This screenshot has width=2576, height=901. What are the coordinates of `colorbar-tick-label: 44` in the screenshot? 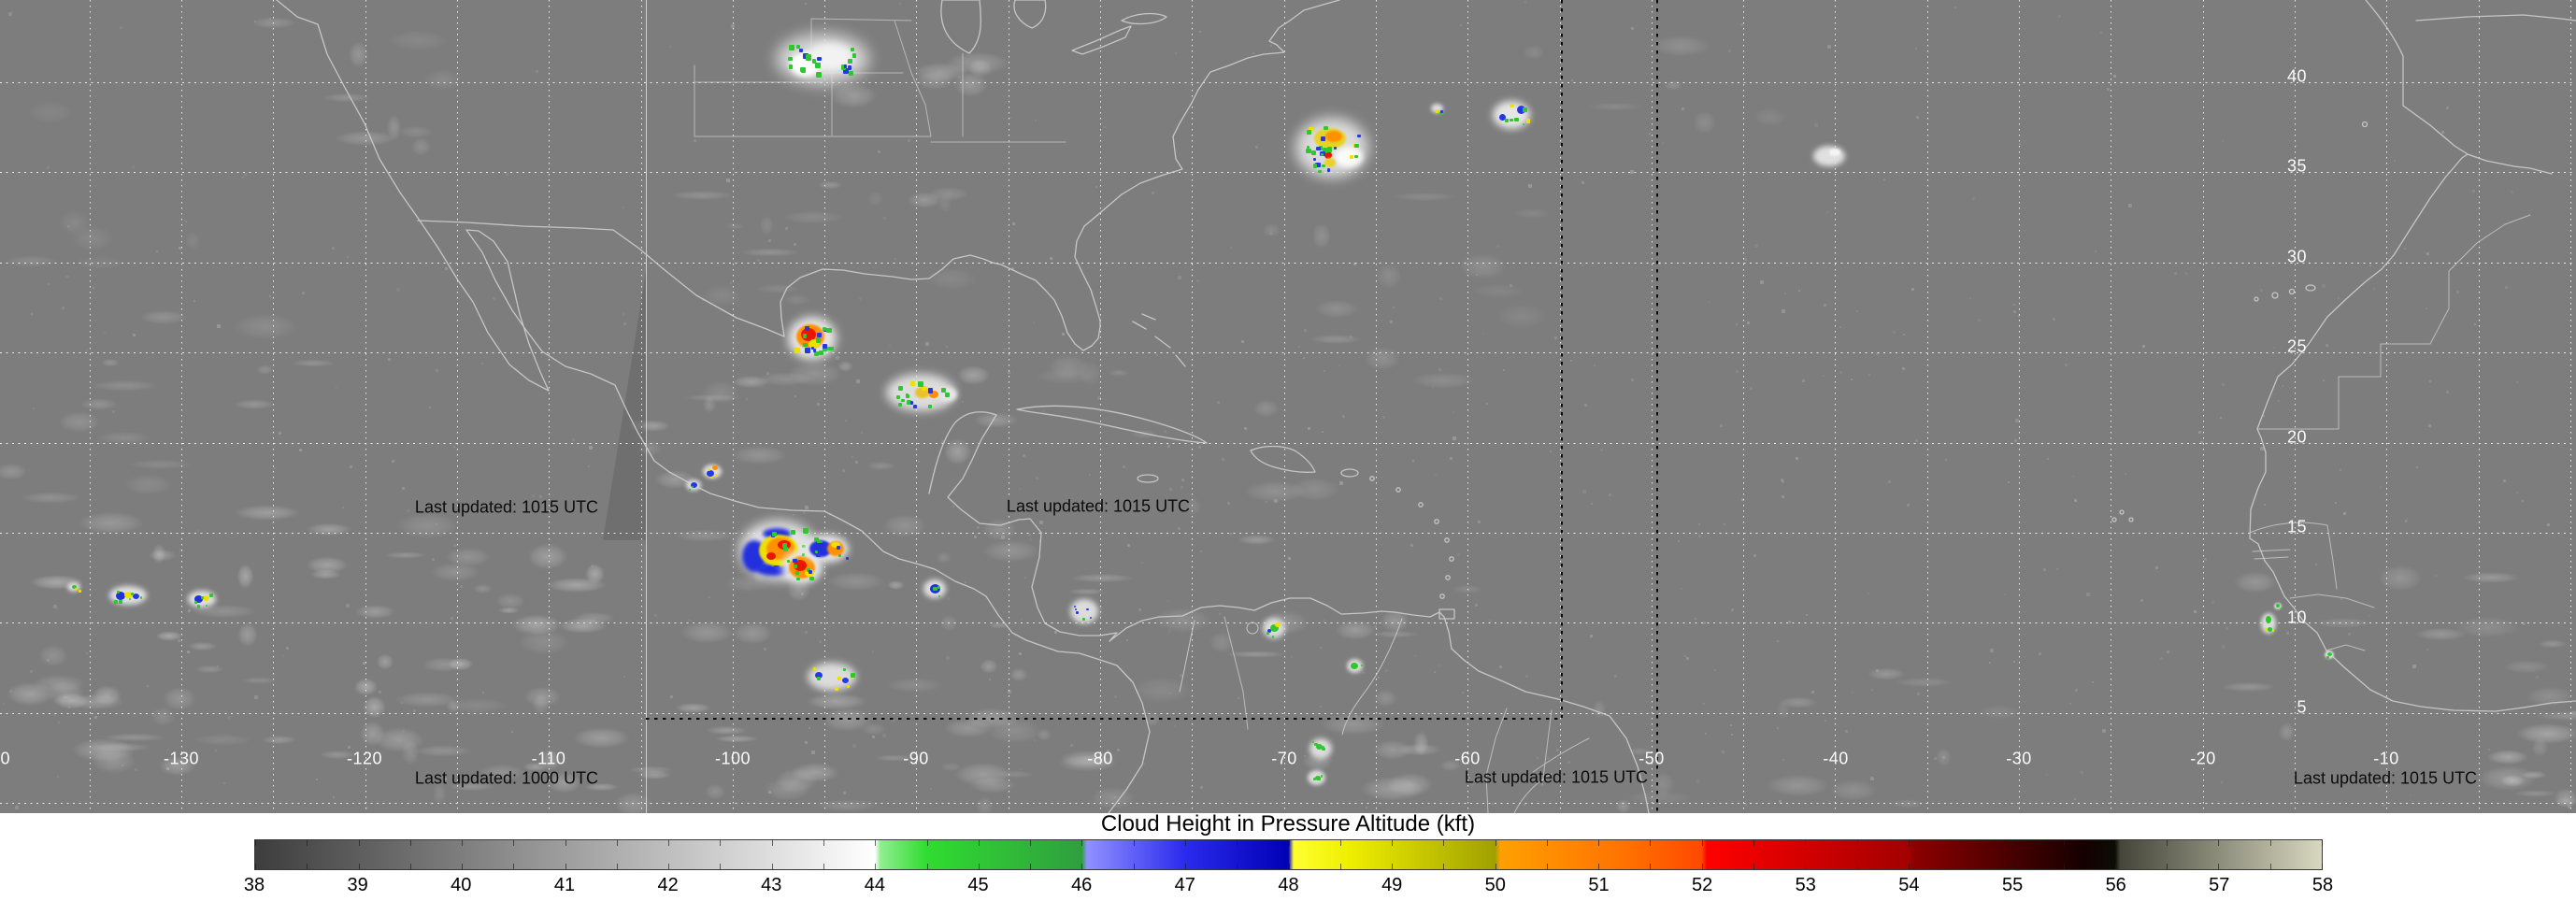 It's located at (875, 885).